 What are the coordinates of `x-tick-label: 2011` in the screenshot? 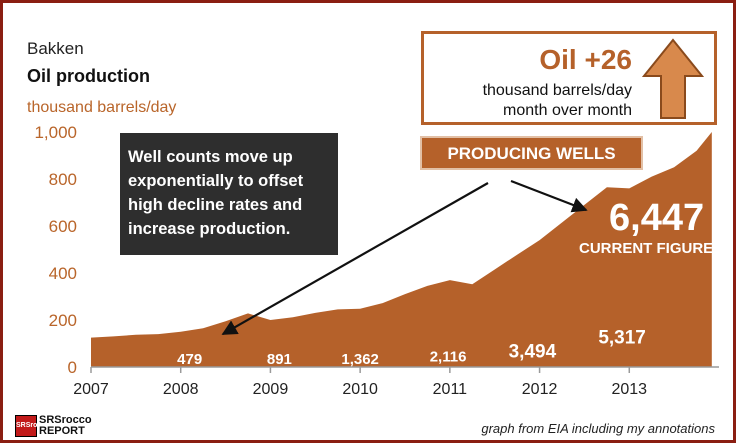 It's located at (450, 389).